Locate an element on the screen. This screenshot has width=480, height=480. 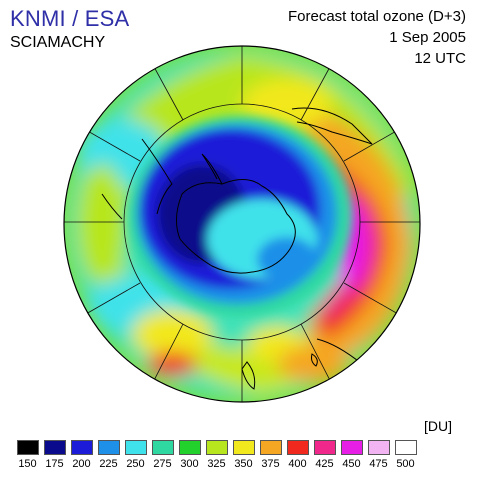
scale-label: 400 is located at coordinates (297, 464).